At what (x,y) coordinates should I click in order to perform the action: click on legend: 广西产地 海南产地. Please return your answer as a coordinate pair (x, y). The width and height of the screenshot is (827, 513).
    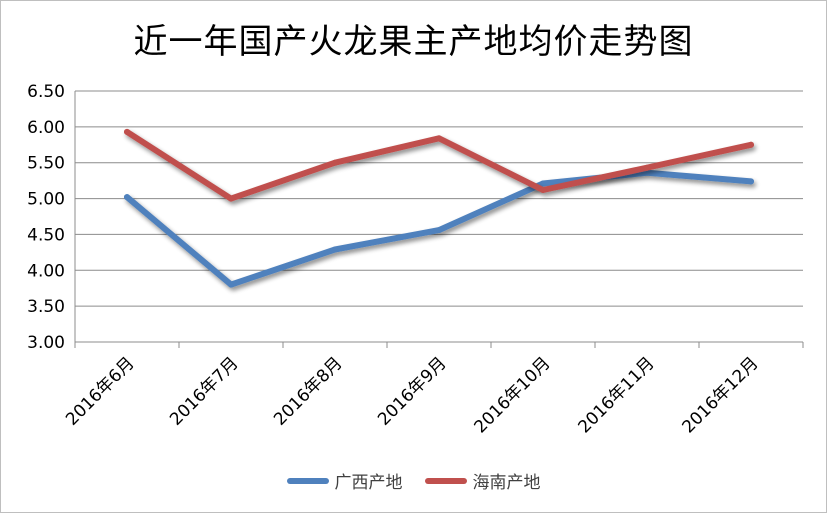
    Looking at the image, I should click on (413, 480).